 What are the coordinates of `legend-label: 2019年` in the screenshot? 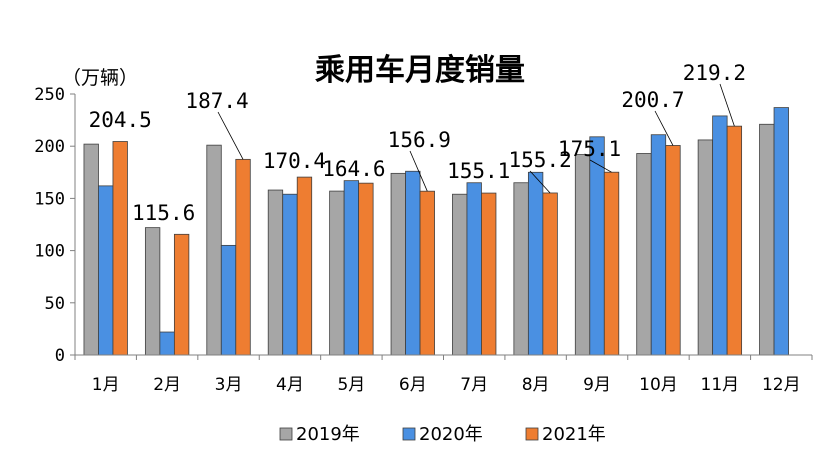 It's located at (328, 434).